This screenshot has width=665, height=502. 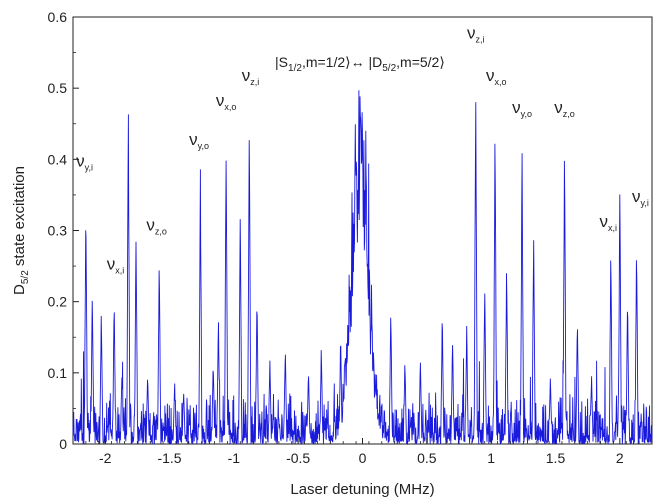 What do you see at coordinates (342, 62) in the screenshot?
I see `transition-label-part: ,m=1/2⟩↔ |D` at bounding box center [342, 62].